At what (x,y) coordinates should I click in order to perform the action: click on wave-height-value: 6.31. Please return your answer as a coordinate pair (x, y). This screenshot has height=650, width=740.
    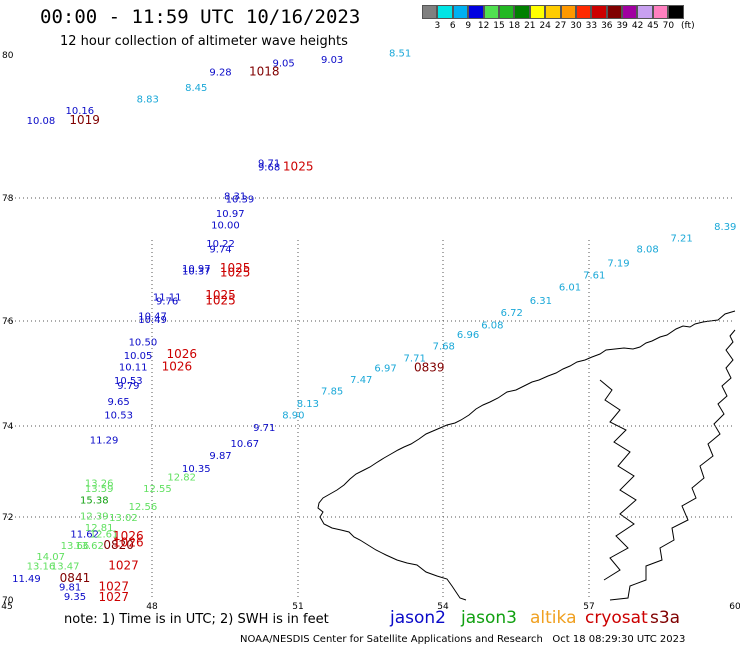
    Looking at the image, I should click on (541, 301).